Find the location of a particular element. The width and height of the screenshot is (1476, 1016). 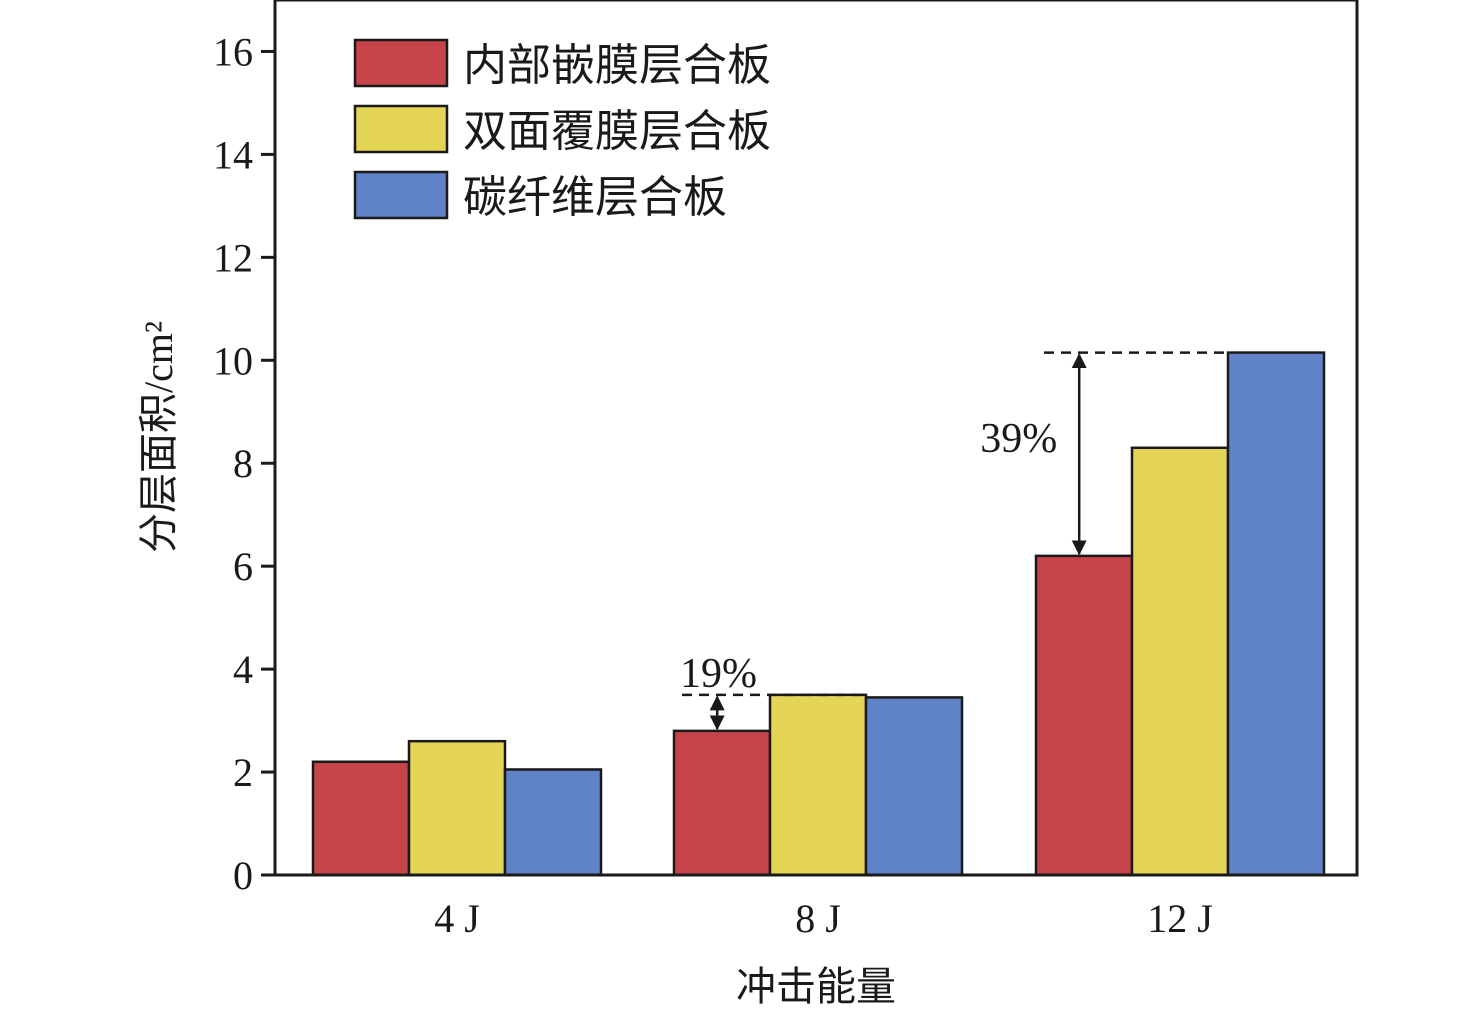

legend-label: 碳纤维层合板 is located at coordinates (595, 197).